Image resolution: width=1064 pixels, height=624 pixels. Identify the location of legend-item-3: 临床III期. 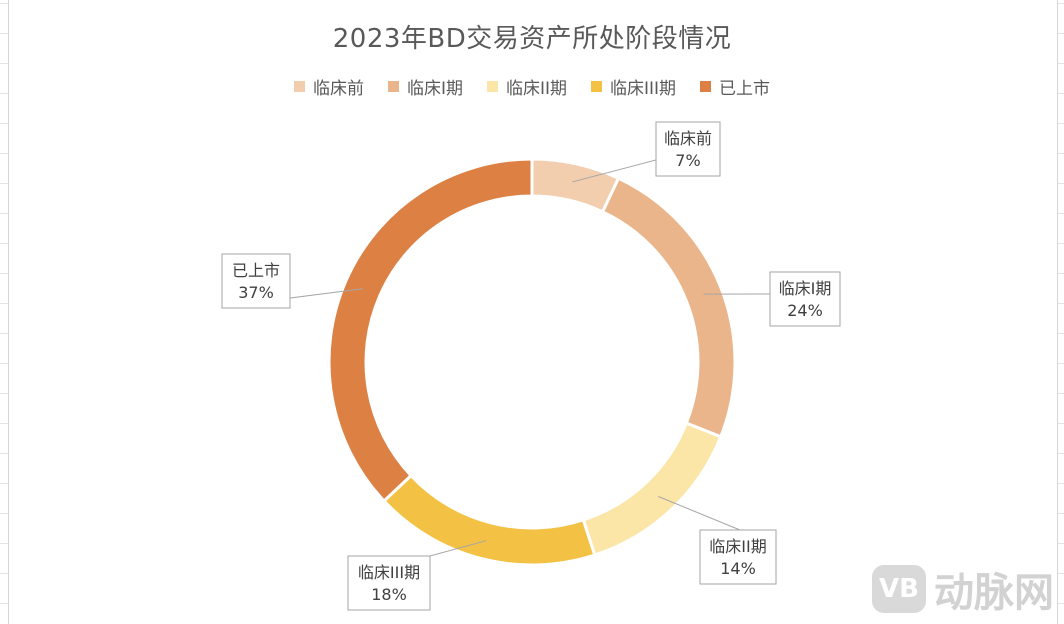
(633, 86).